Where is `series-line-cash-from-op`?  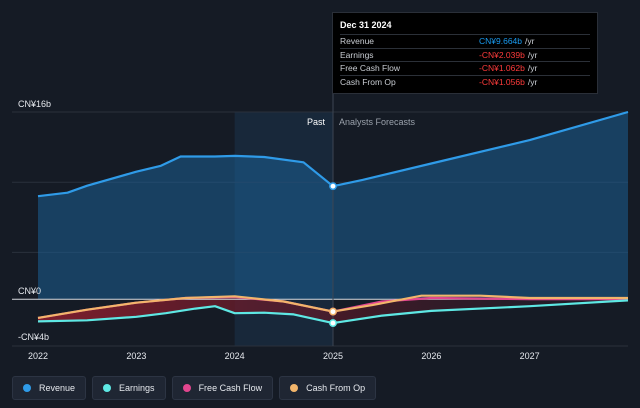 series-line-cash-from-op is located at coordinates (332, 306).